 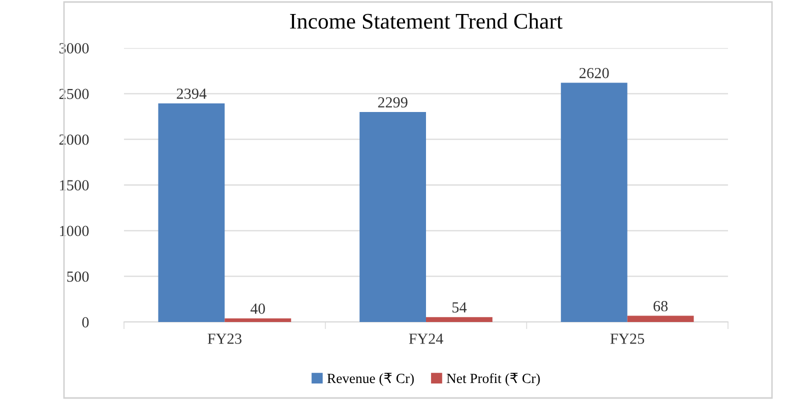 What do you see at coordinates (459, 307) in the screenshot?
I see `data-label: 54` at bounding box center [459, 307].